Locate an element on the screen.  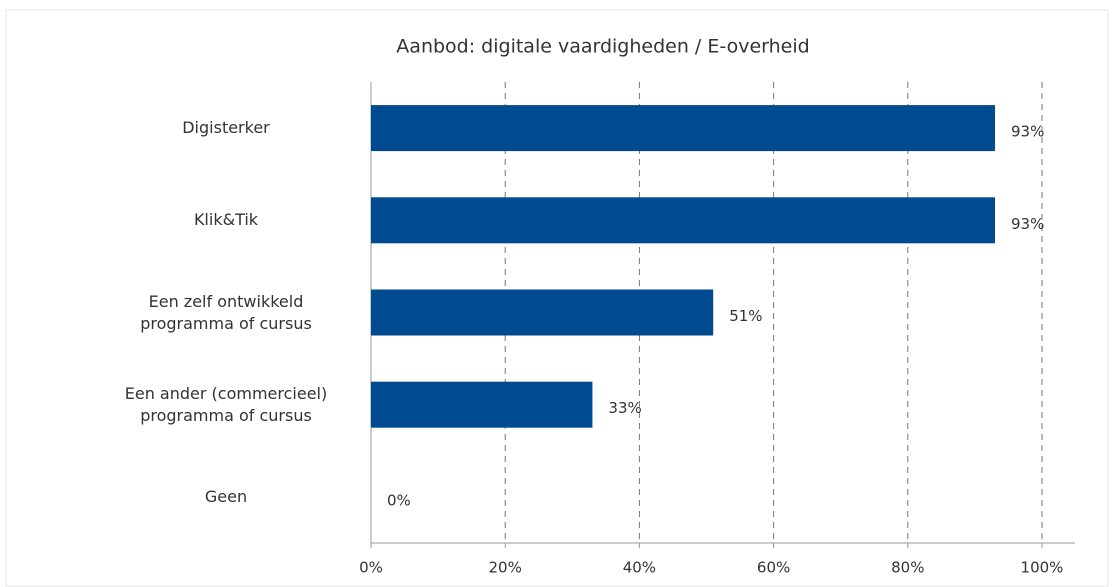
y-tick-label: Een zelf ontwikkeld programma of cursus is located at coordinates (226, 312).